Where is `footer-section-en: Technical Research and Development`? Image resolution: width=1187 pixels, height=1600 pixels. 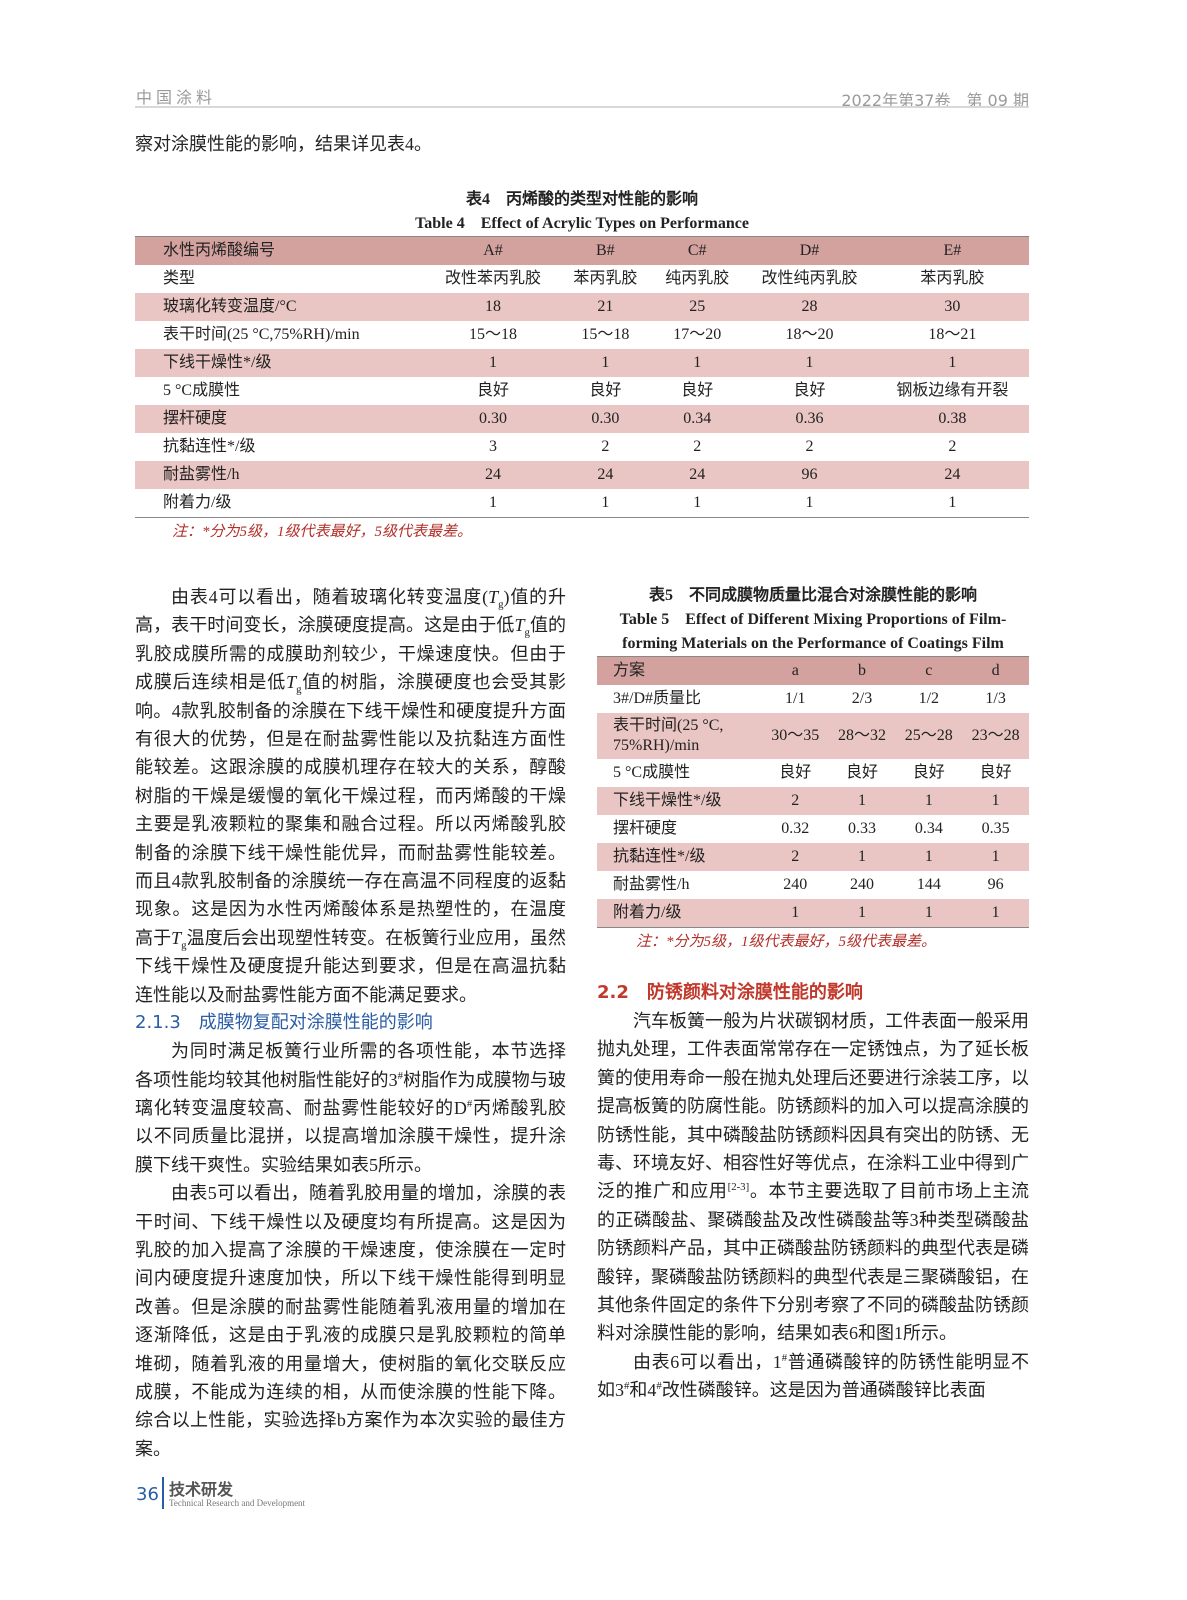
footer-section-en: Technical Research and Development is located at coordinates (237, 1503).